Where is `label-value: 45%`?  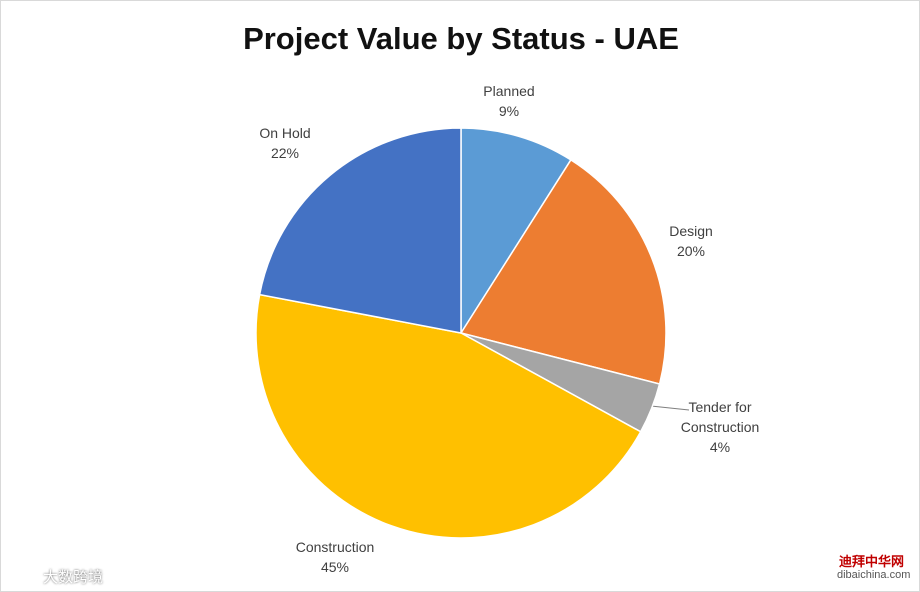
label-value: 45% is located at coordinates (335, 567).